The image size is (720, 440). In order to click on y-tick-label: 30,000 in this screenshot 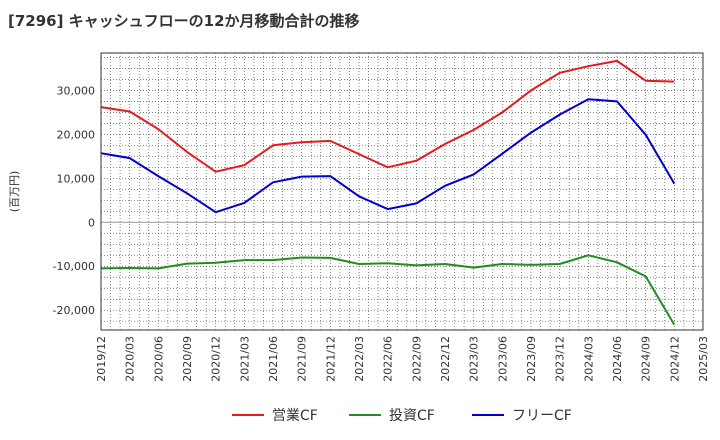, I will do `click(76, 90)`.